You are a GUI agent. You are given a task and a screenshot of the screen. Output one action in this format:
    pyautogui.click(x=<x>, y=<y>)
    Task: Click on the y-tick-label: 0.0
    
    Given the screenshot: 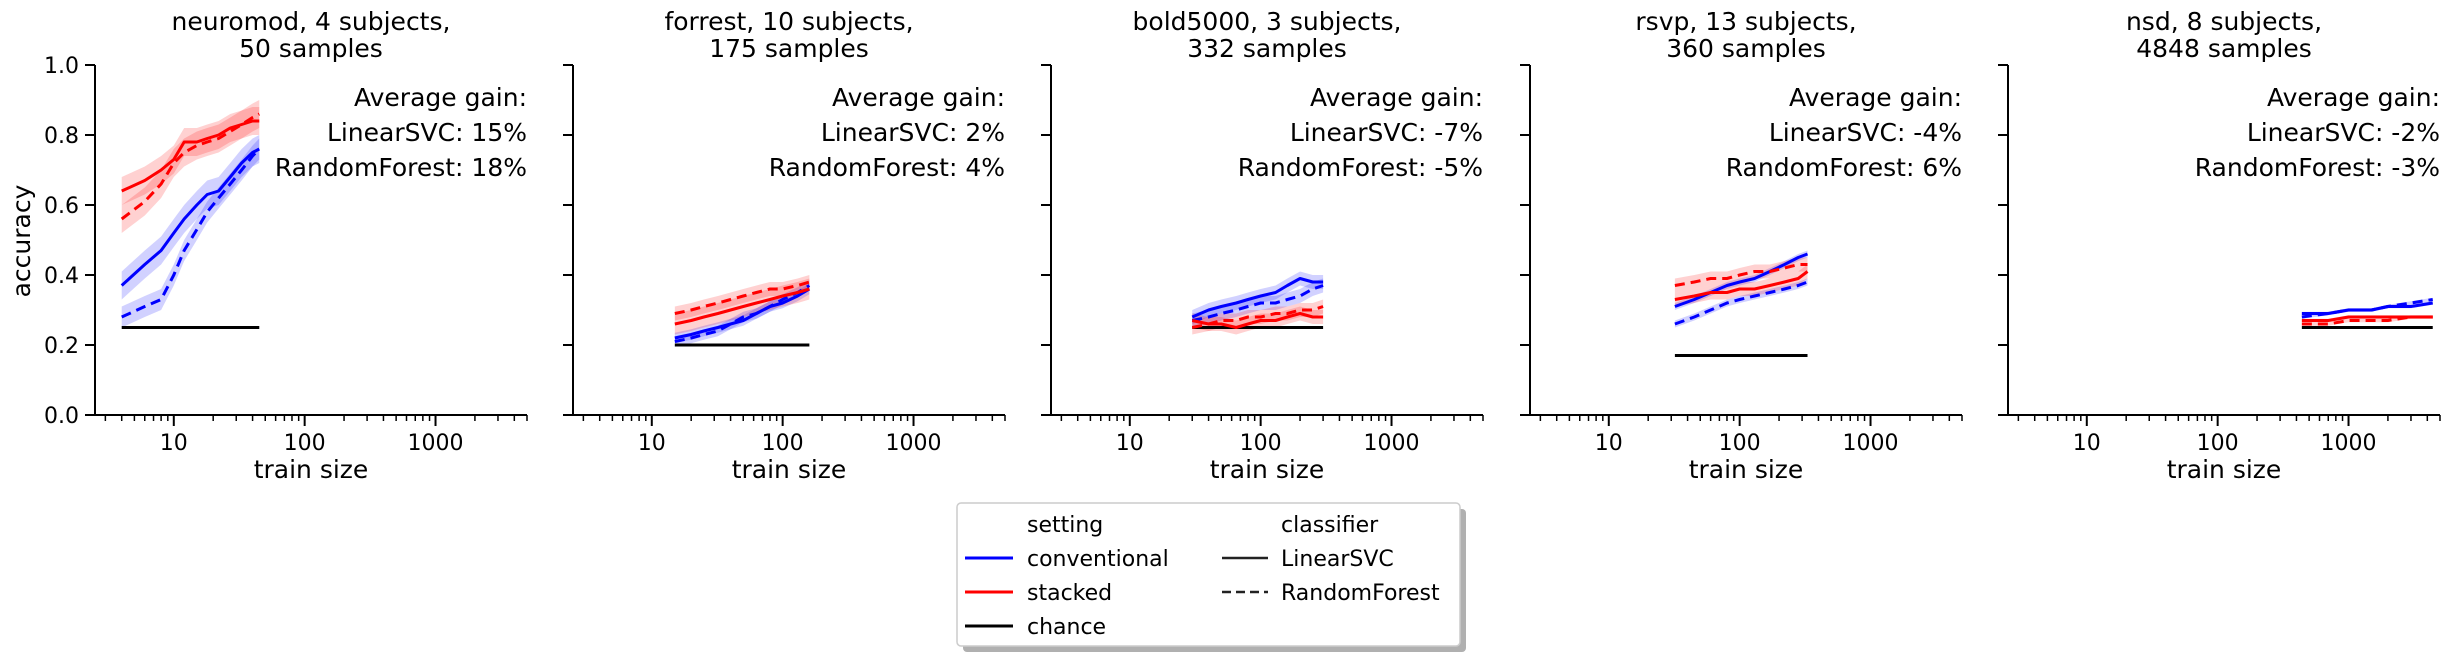 What is the action you would take?
    pyautogui.click(x=61, y=416)
    